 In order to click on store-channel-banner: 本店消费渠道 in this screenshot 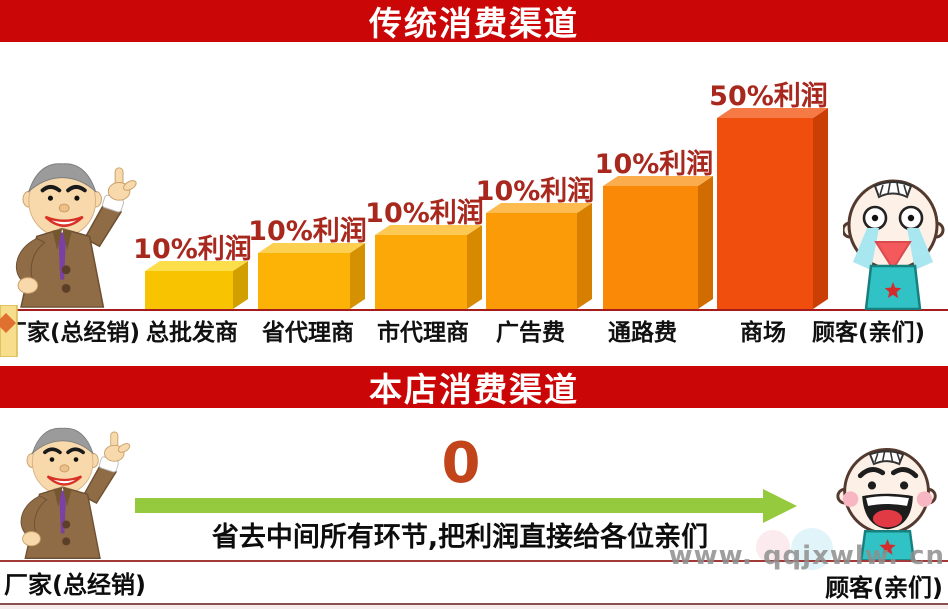, I will do `click(474, 387)`.